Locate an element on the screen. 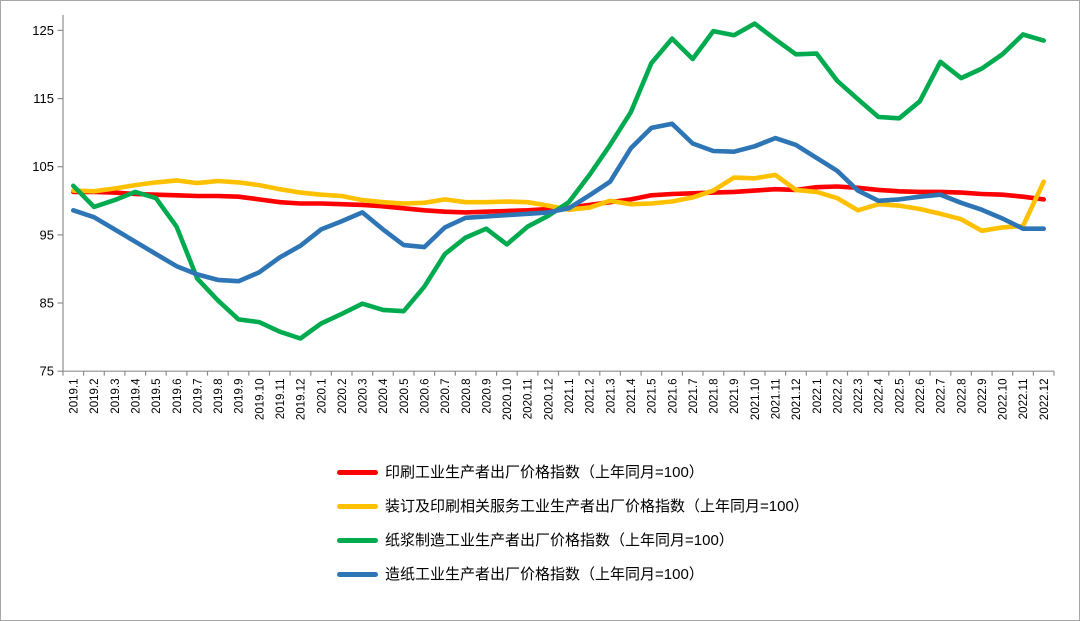  y-tick-label: 95 is located at coordinates (47, 234).